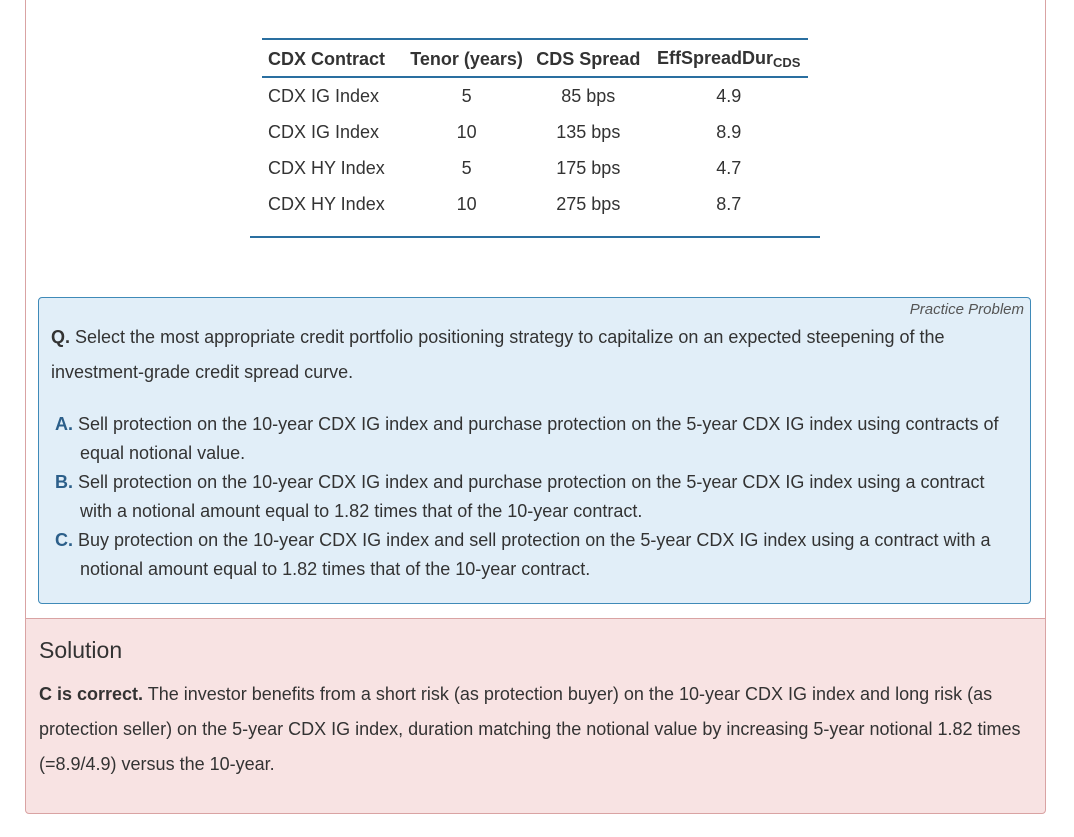 The width and height of the screenshot is (1074, 837). I want to click on cell-duration: 4.7, so click(729, 167).